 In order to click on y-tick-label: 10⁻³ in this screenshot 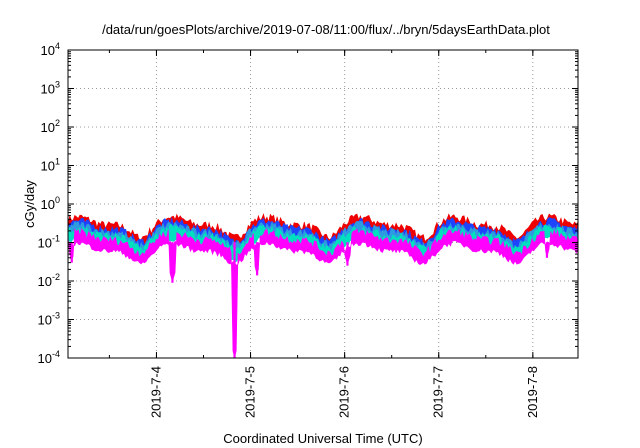, I will do `click(49, 319)`.